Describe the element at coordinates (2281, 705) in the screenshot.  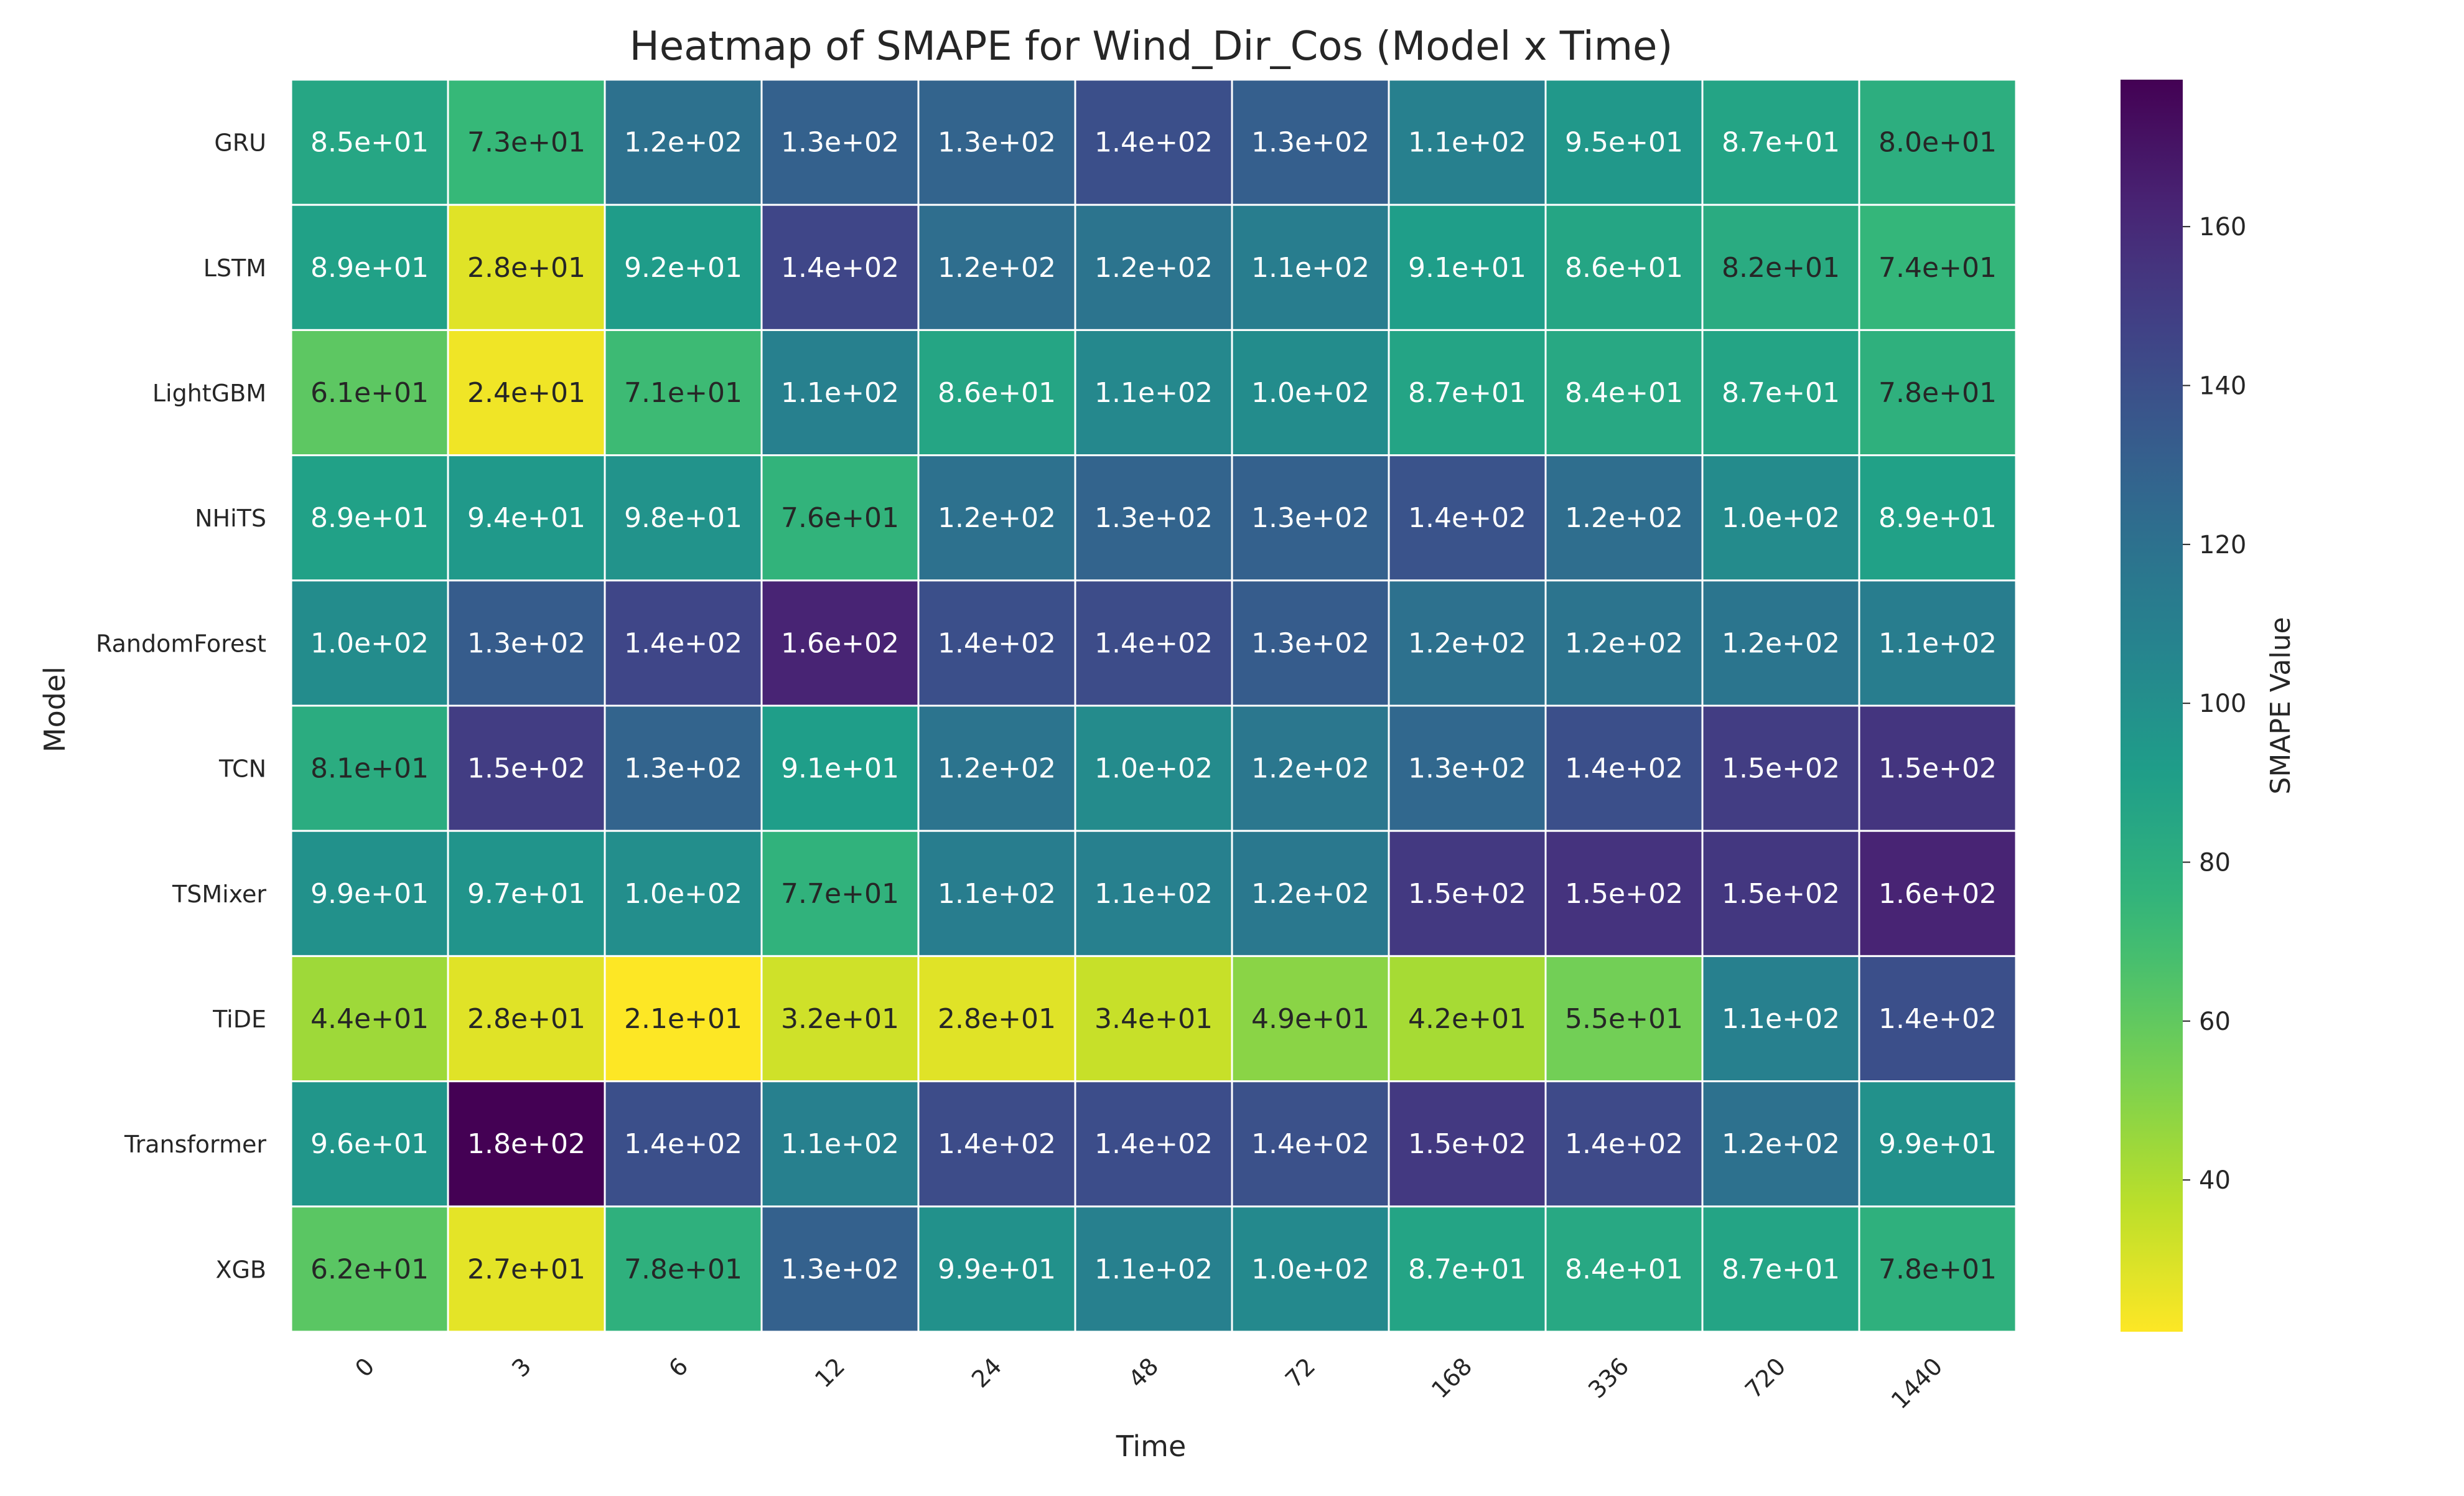
I see `colorbar-label: SMAPE Value` at that location.